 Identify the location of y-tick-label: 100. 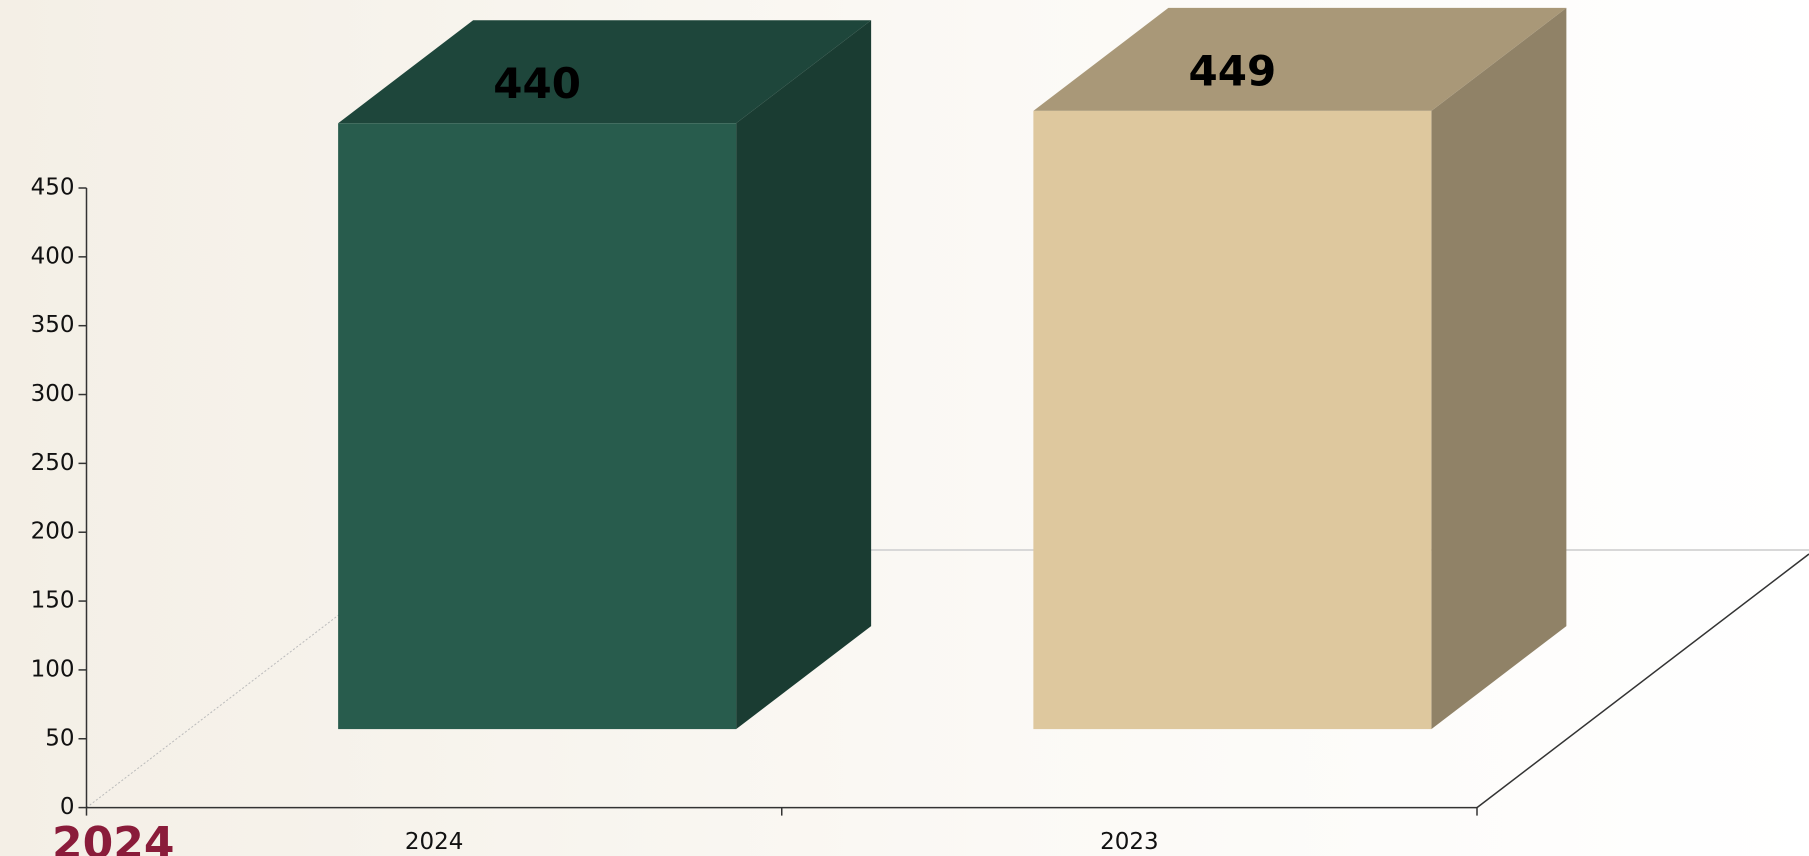
(53, 669).